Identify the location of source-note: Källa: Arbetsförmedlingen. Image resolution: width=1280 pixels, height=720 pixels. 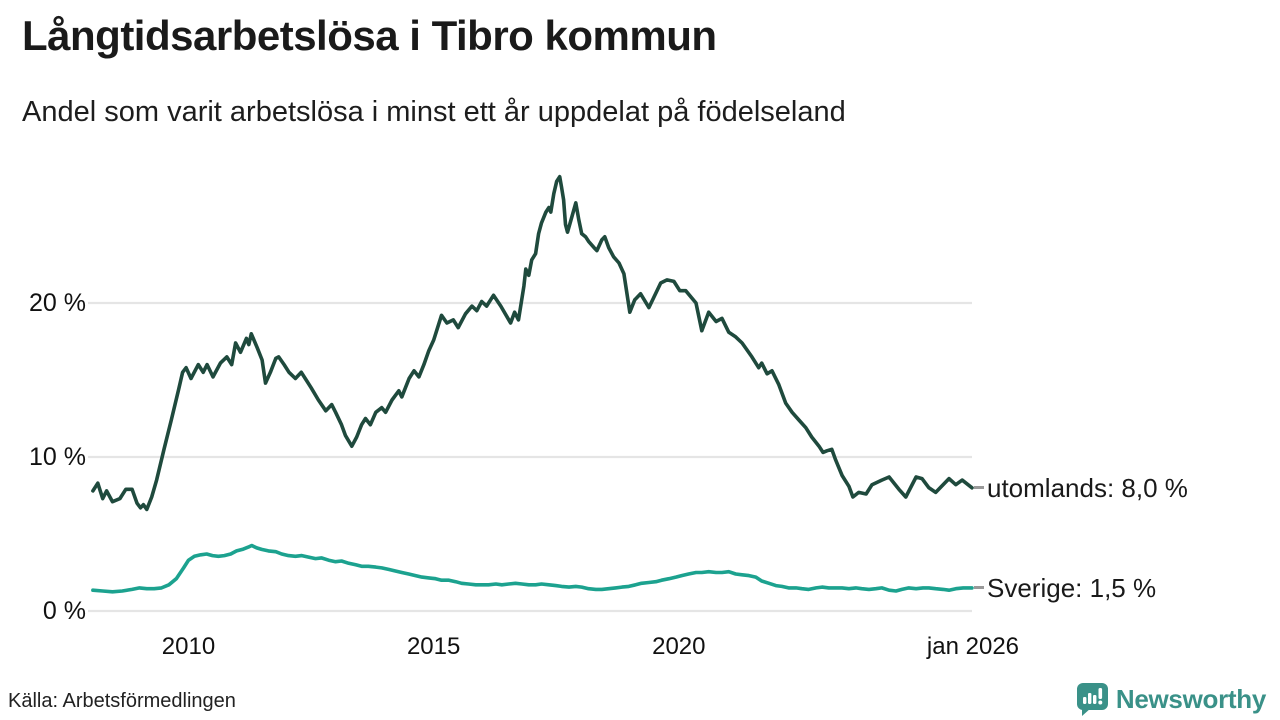
(122, 701).